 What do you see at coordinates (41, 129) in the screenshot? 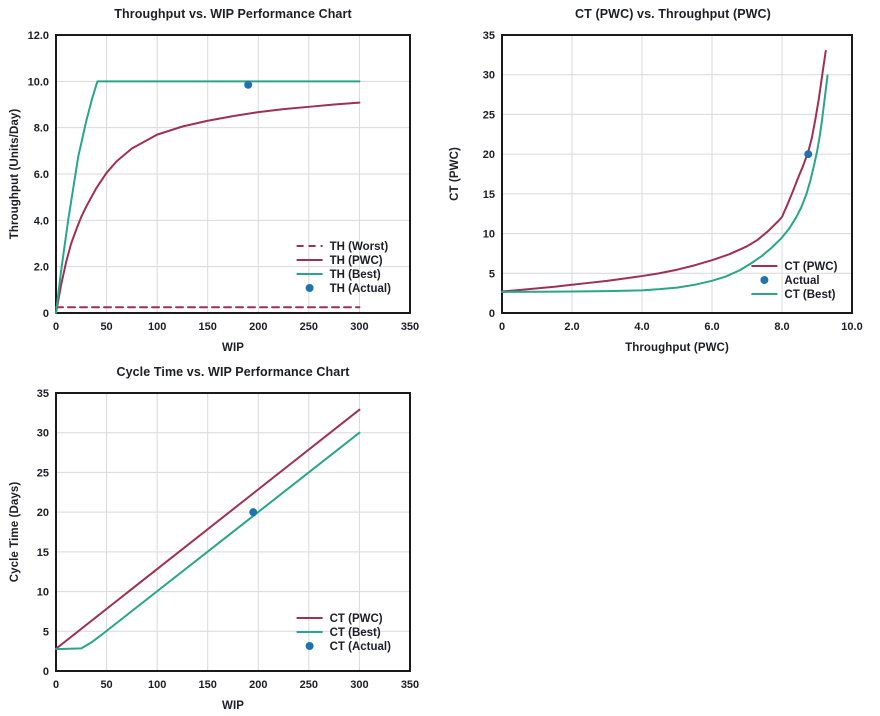
I see `y-tick-label: 8.0` at bounding box center [41, 129].